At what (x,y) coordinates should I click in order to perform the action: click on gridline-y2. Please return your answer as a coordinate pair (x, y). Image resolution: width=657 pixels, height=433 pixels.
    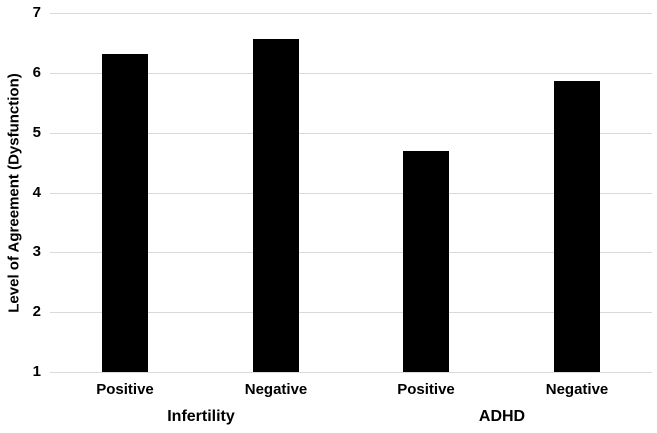
    Looking at the image, I should click on (351, 312).